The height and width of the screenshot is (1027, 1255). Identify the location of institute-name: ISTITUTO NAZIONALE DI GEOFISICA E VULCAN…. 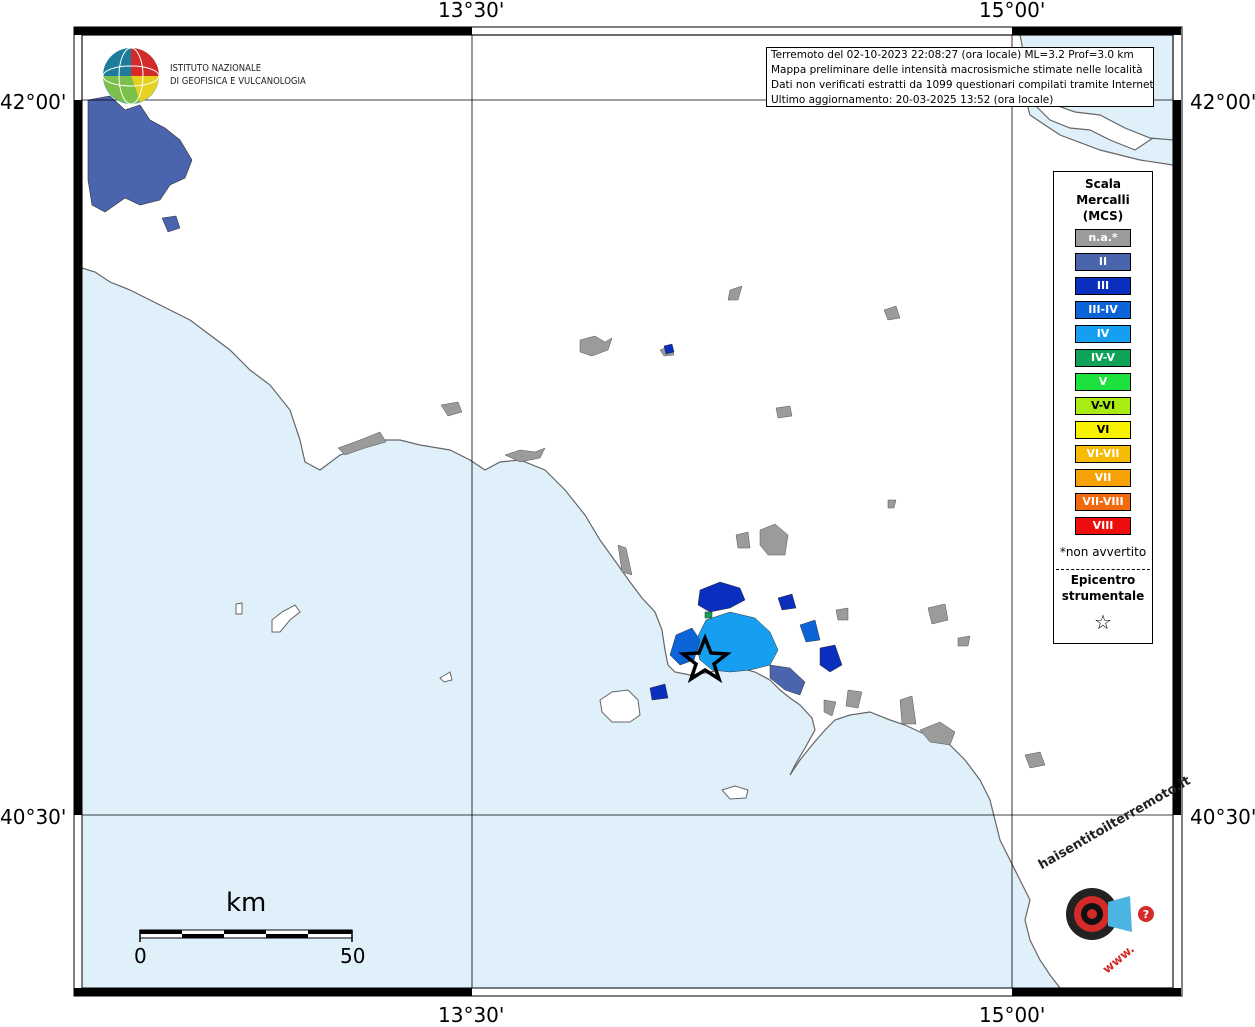
(238, 75).